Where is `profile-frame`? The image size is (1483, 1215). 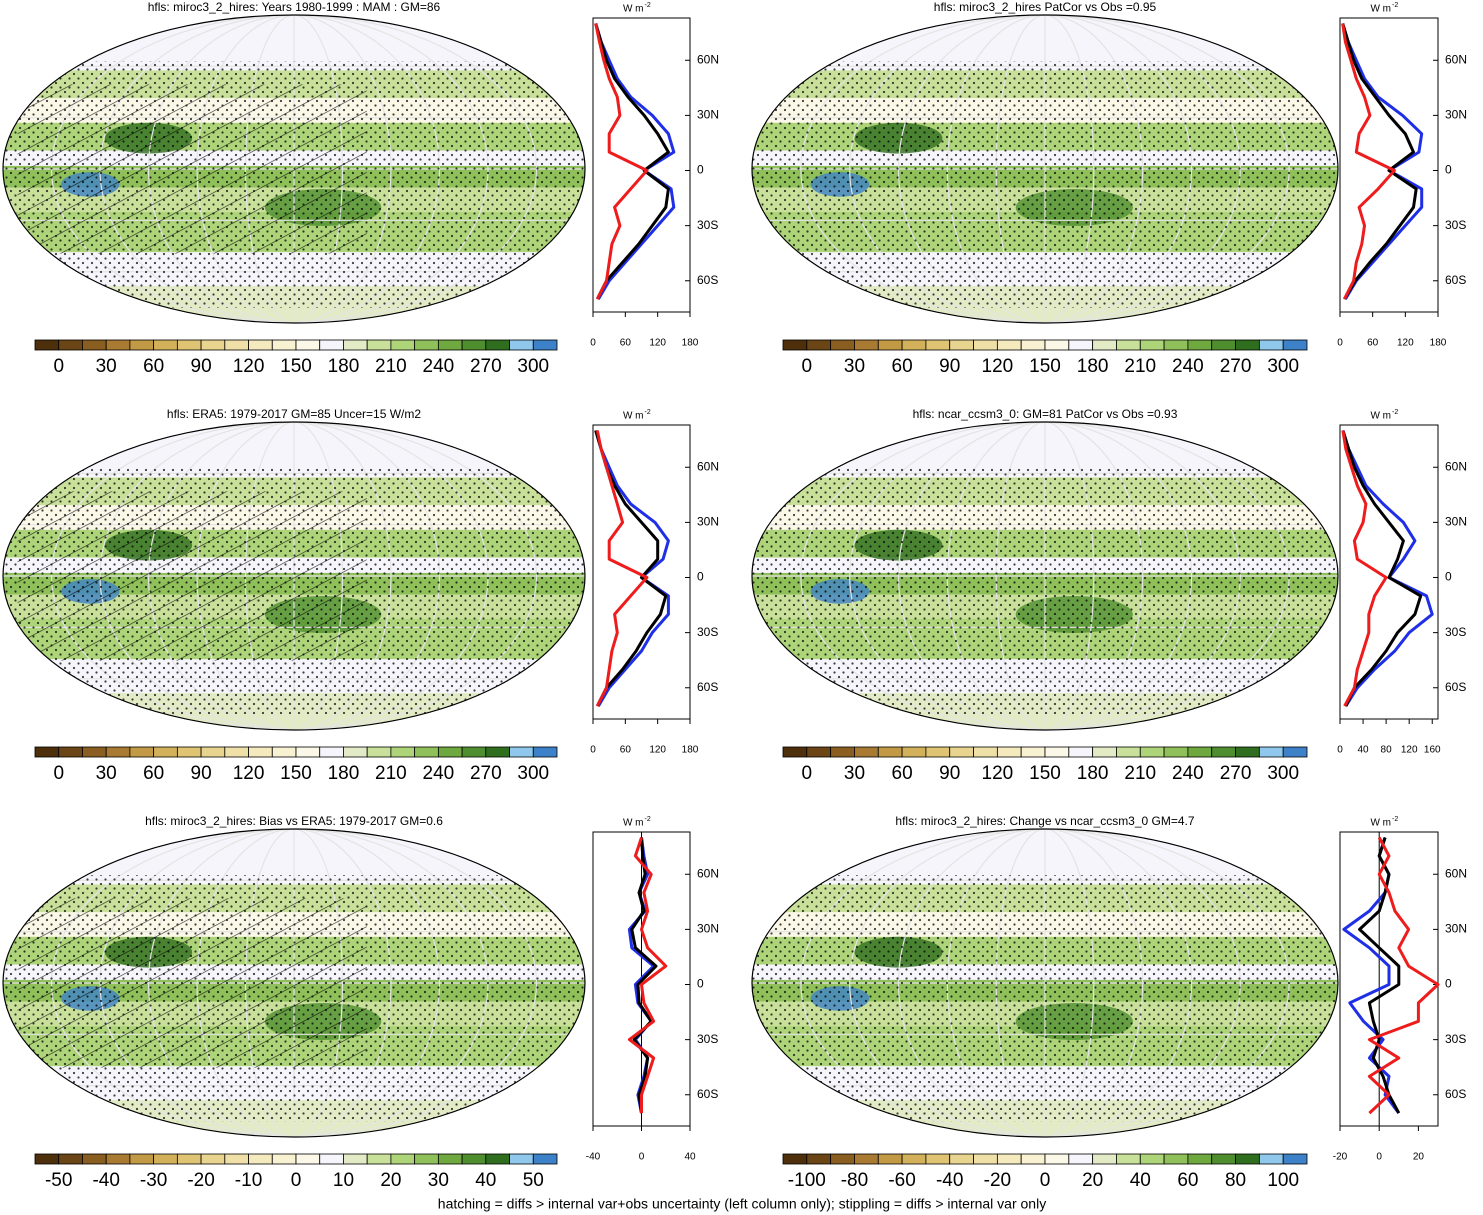
profile-frame is located at coordinates (1389, 979).